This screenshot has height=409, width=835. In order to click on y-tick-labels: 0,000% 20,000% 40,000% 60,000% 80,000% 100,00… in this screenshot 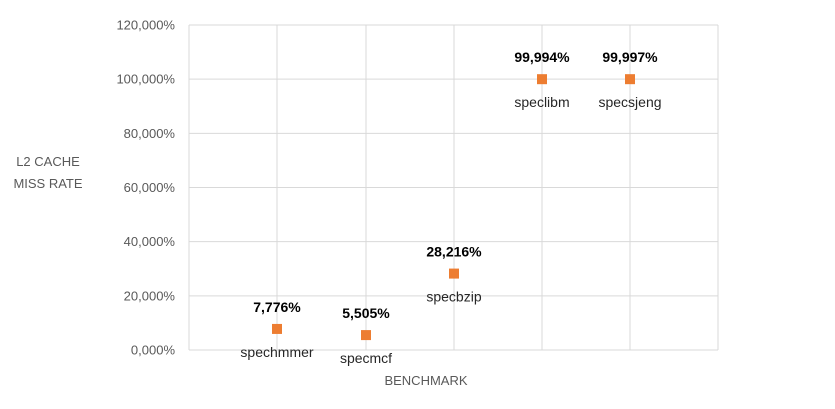, I will do `click(145, 188)`.